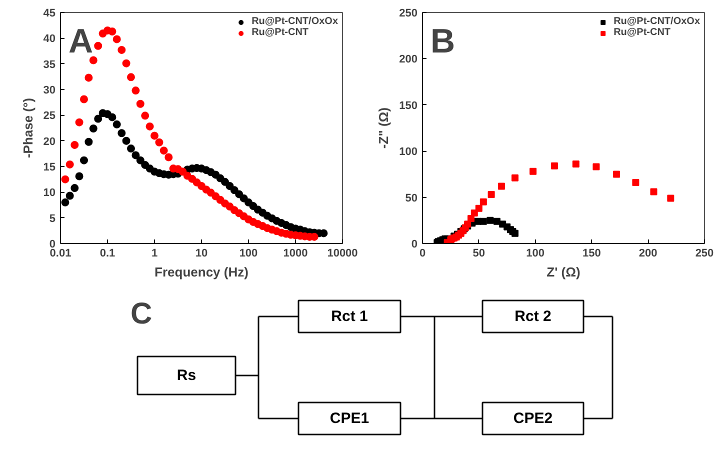 The width and height of the screenshot is (724, 454). What do you see at coordinates (108, 254) in the screenshot?
I see `x-tick-label: 0.1` at bounding box center [108, 254].